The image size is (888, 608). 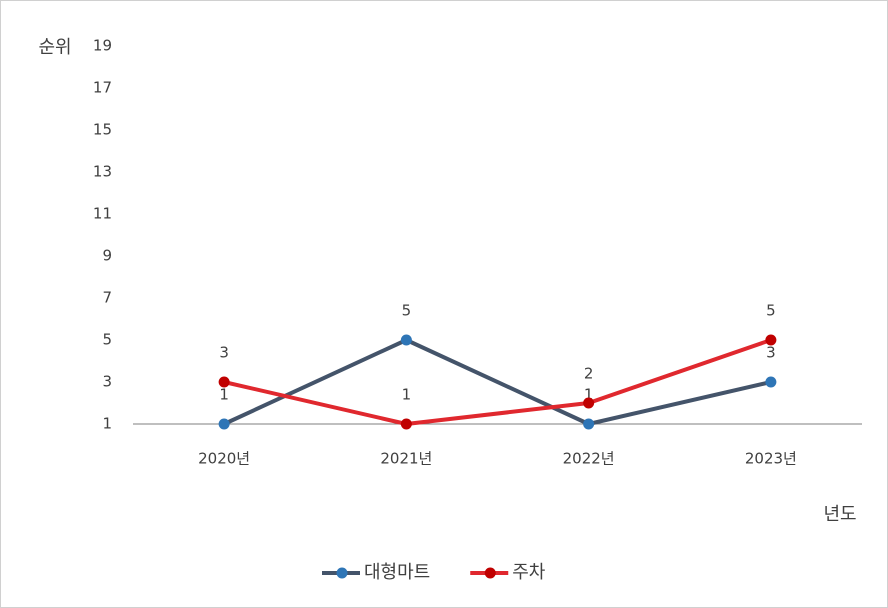 I want to click on series-line, so click(x=497, y=382).